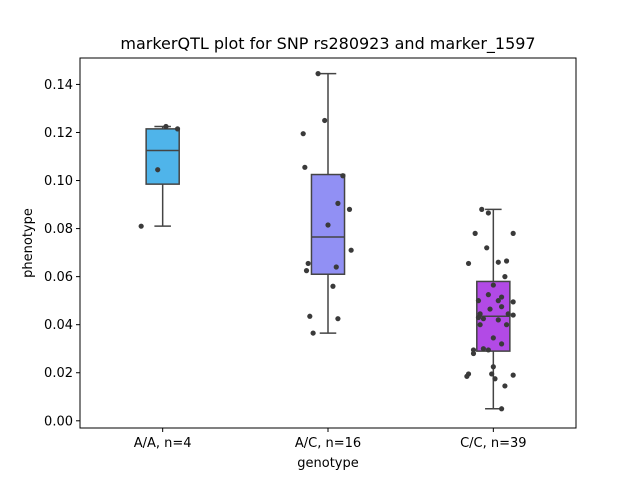 This screenshot has width=640, height=480. Describe the element at coordinates (58, 85) in the screenshot. I see `y-tick-label-7: 0.14` at that location.